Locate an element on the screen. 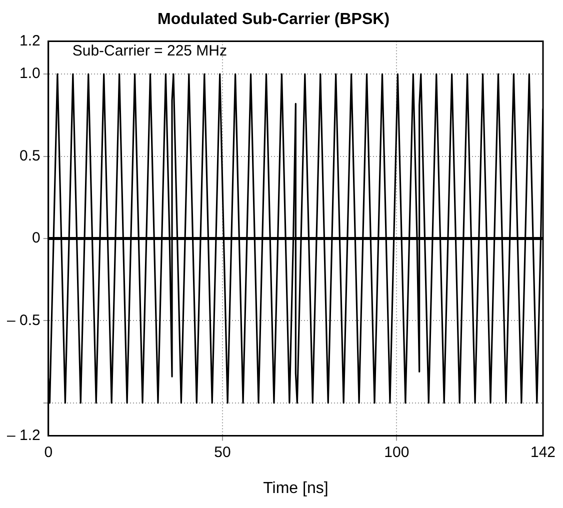  y-tick-label: 1.0 is located at coordinates (30, 73).